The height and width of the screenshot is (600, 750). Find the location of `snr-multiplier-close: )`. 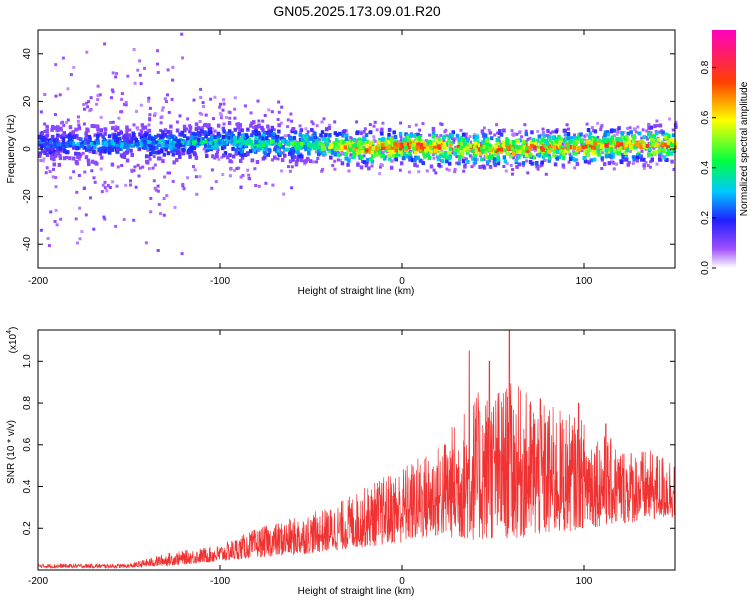

snr-multiplier-close: ) is located at coordinates (13, 328).